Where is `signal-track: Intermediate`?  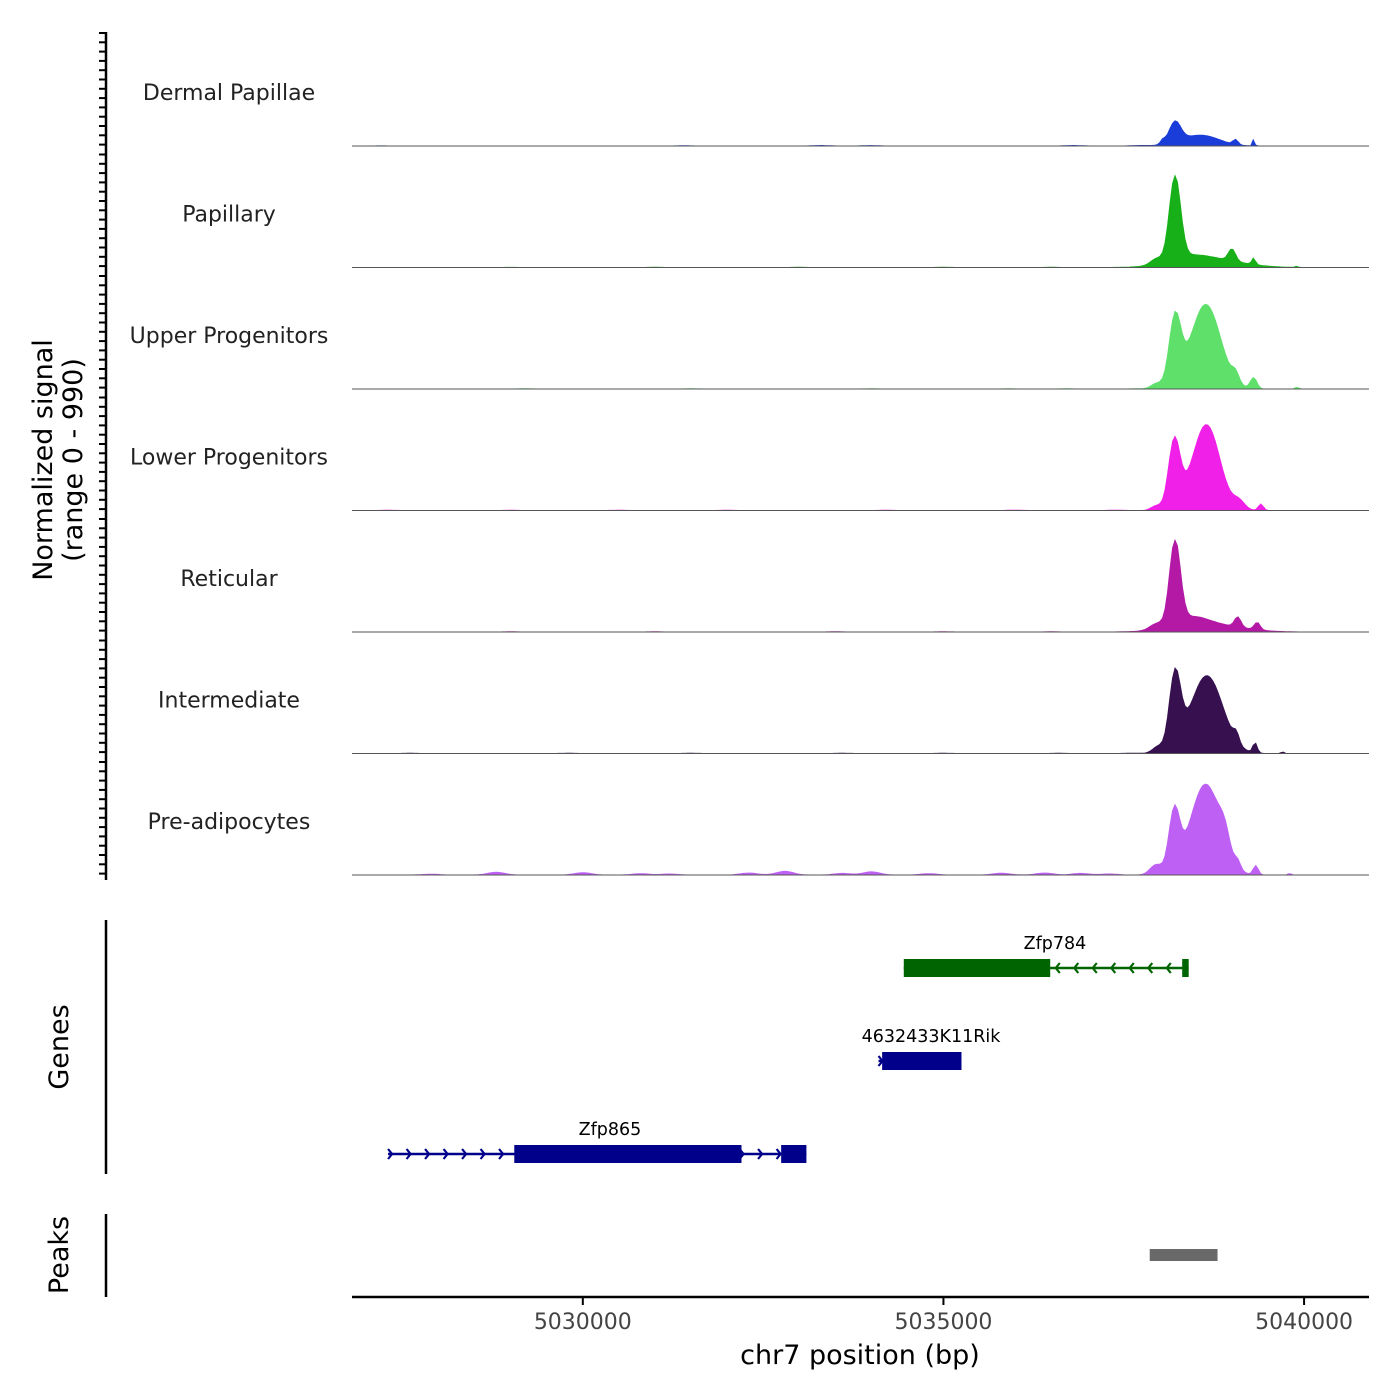 signal-track: Intermediate is located at coordinates (763, 710).